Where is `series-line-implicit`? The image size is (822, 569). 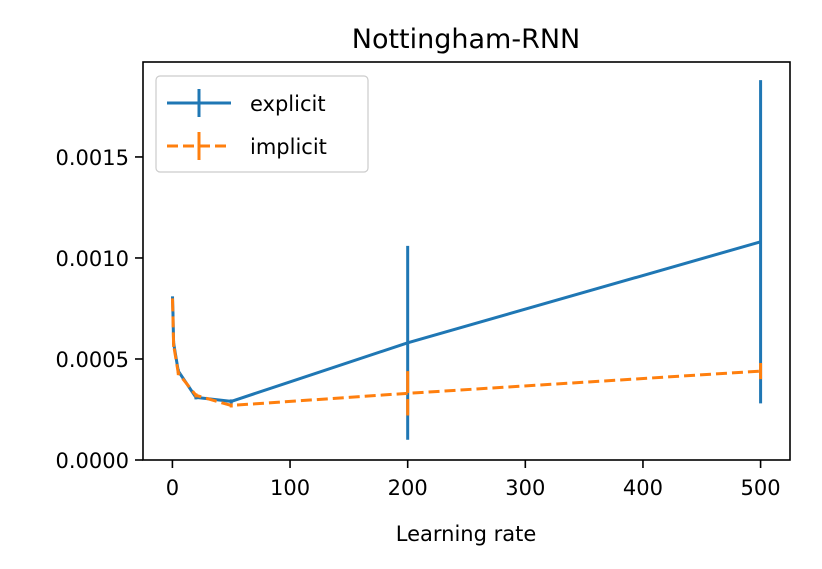 series-line-implicit is located at coordinates (466, 353).